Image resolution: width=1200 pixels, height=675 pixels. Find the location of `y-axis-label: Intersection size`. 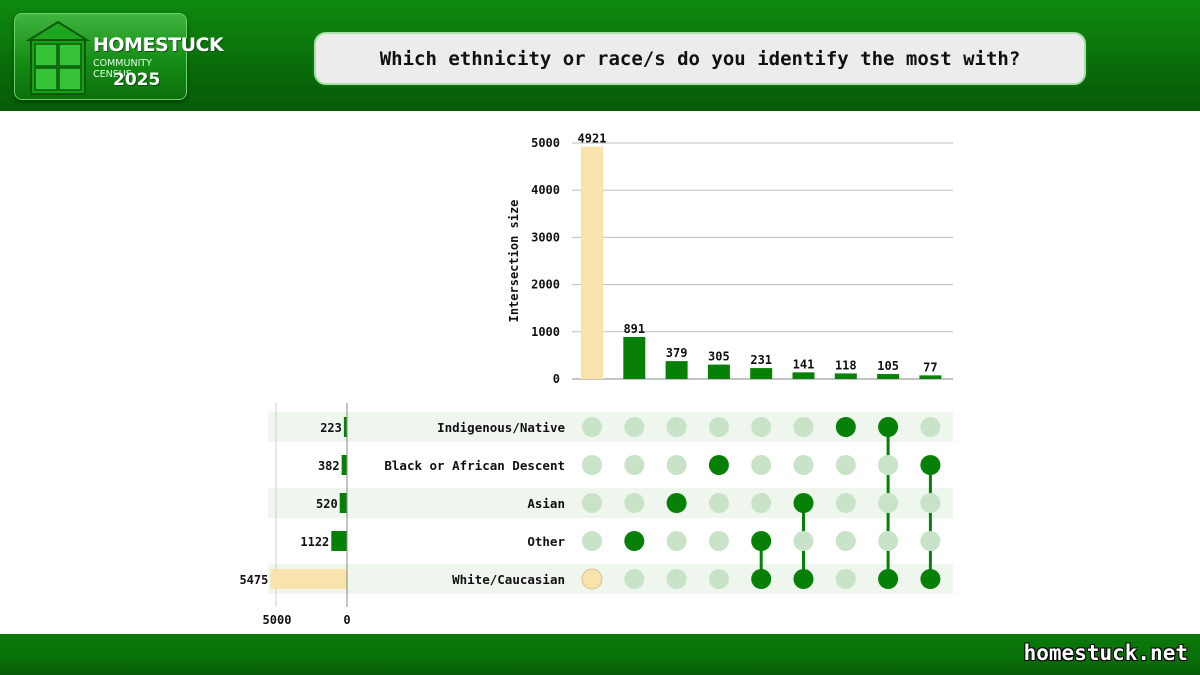

y-axis-label: Intersection size is located at coordinates (514, 261).